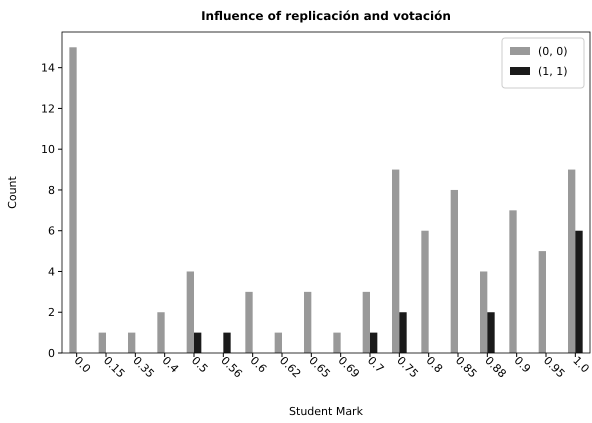  Describe the element at coordinates (51, 190) in the screenshot. I see `y-tick-label: 8` at that location.